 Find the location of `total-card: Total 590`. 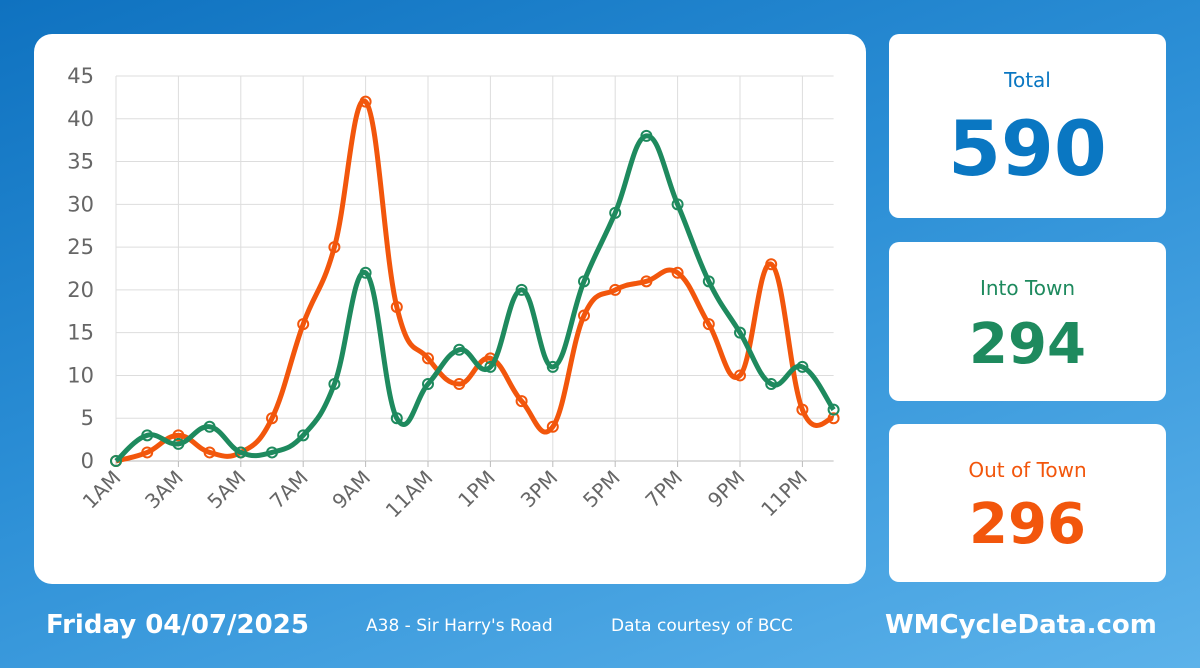

total-card: Total 590 is located at coordinates (1027, 126).